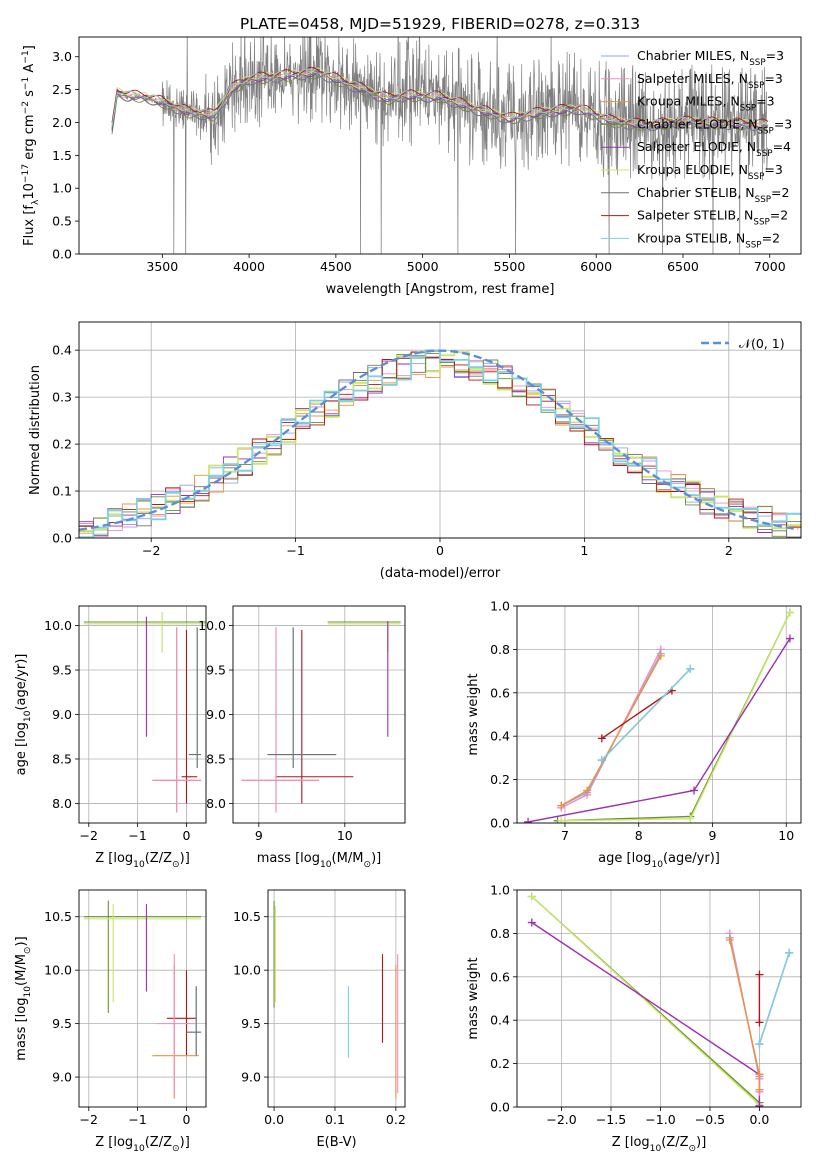 The width and height of the screenshot is (819, 1170). What do you see at coordinates (423, 266) in the screenshot?
I see `x-tick-label: 5000` at bounding box center [423, 266].